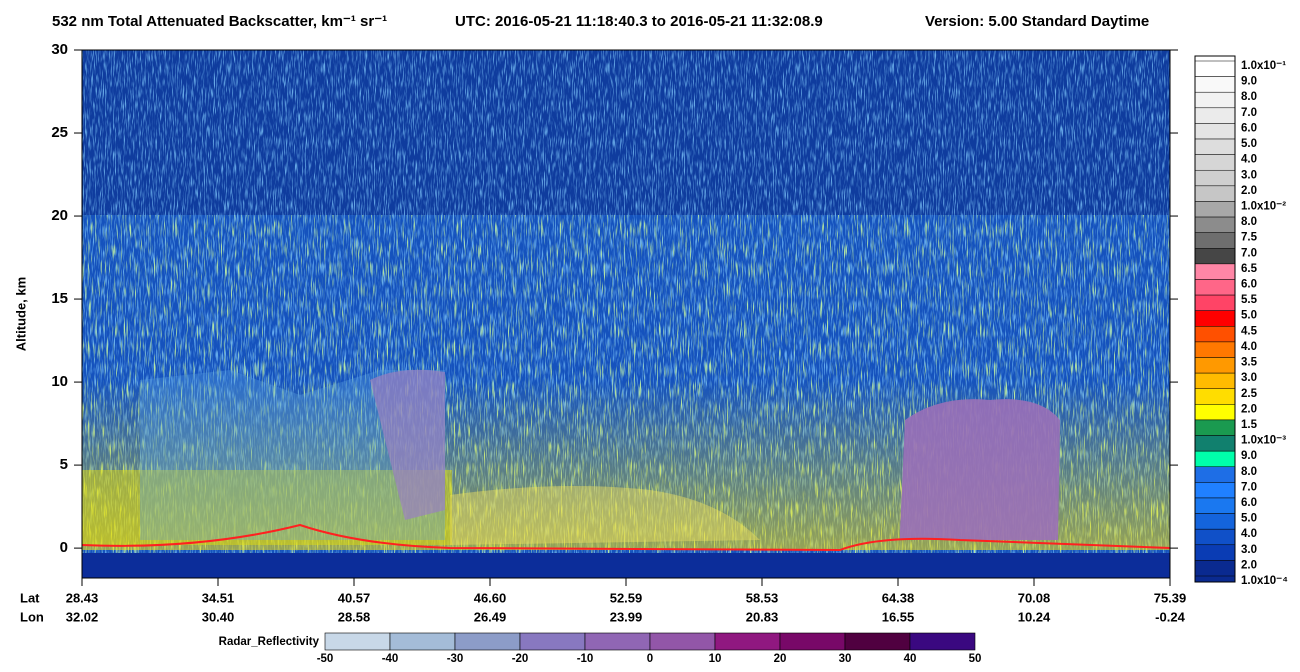 The width and height of the screenshot is (1300, 672). I want to click on colorbar-label: 5.5, so click(1249, 300).